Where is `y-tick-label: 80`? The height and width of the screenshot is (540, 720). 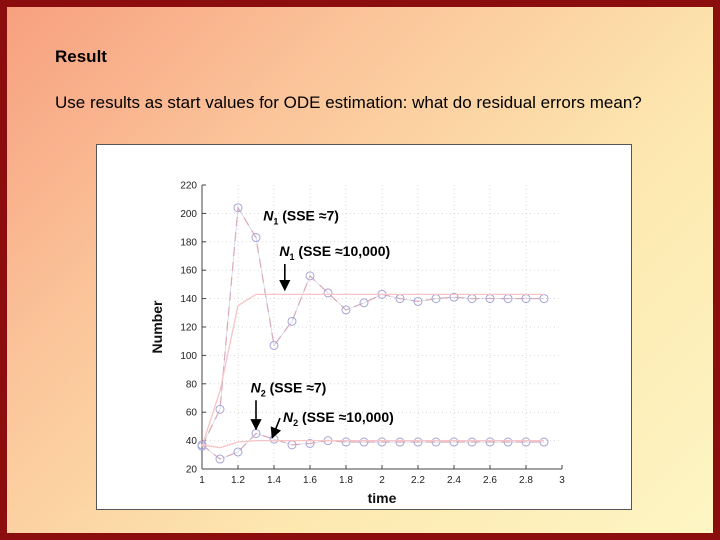
y-tick-label: 80 is located at coordinates (192, 384).